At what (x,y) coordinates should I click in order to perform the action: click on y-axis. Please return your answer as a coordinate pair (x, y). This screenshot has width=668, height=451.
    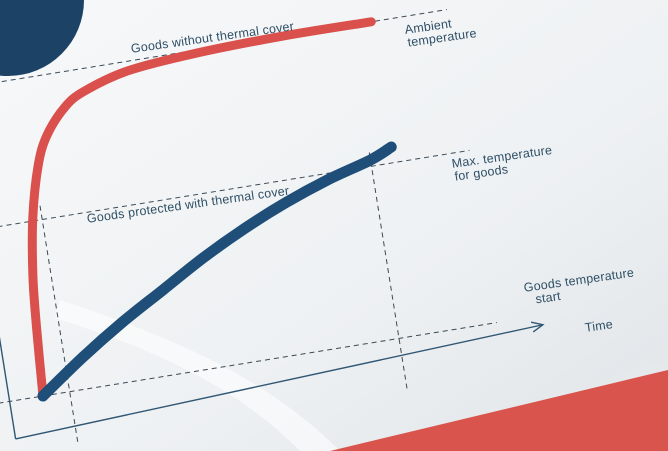
    Looking at the image, I should click on (8, 388).